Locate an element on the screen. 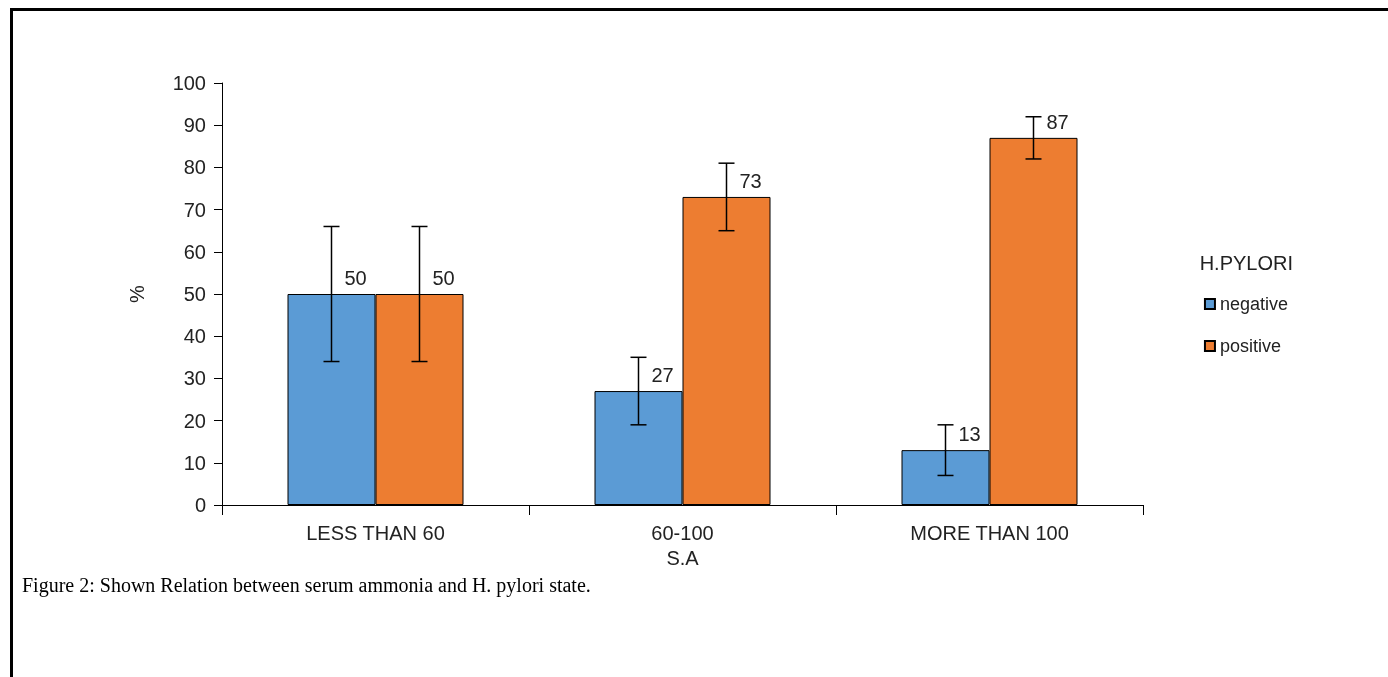  y-tick-label: 90 is located at coordinates (194, 125).